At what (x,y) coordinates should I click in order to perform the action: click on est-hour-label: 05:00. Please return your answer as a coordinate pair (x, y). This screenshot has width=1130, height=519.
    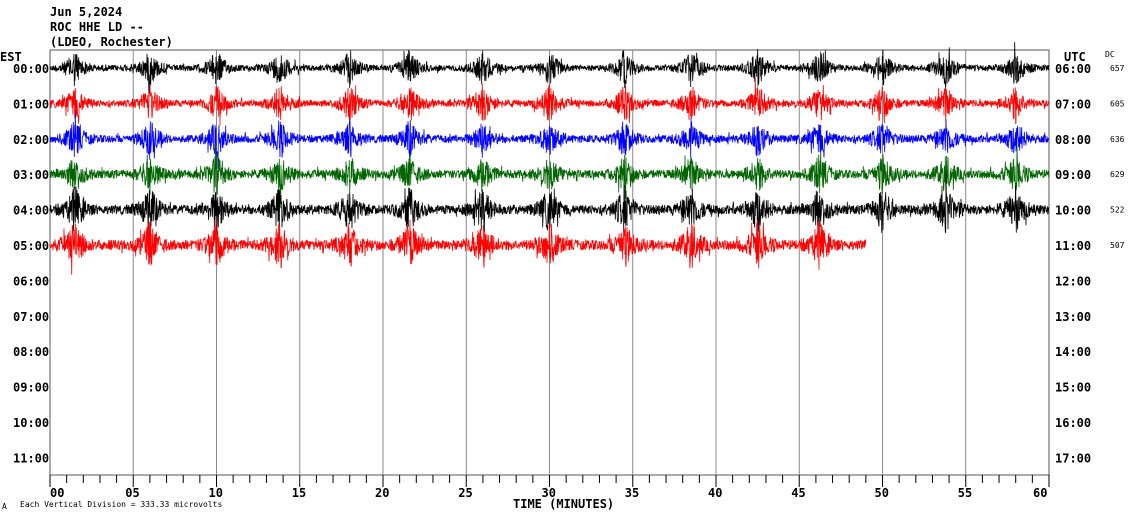
    Looking at the image, I should click on (31, 246).